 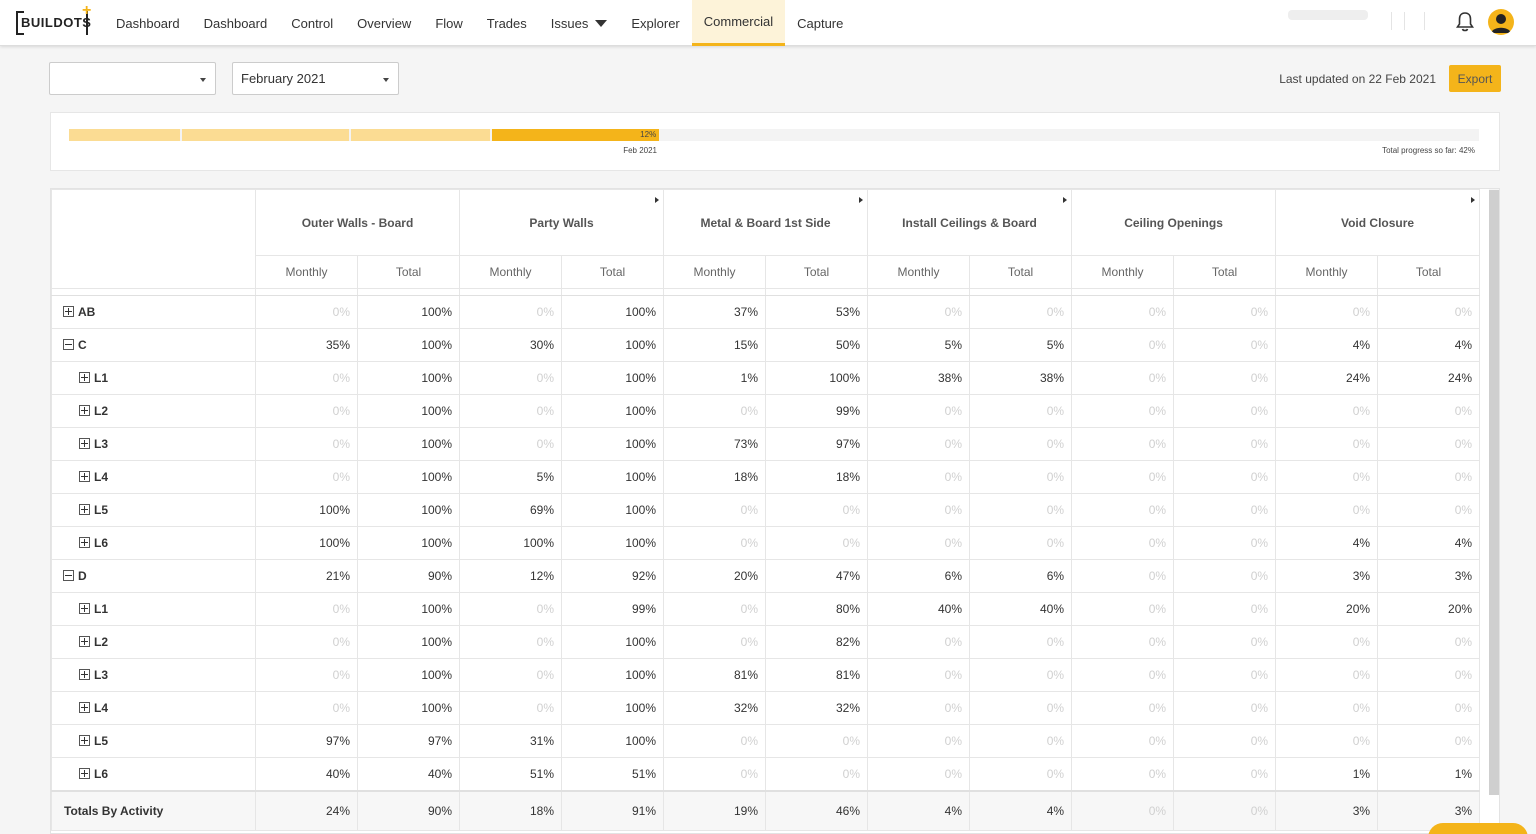 I want to click on nav-item-label: Trades, so click(x=506, y=23).